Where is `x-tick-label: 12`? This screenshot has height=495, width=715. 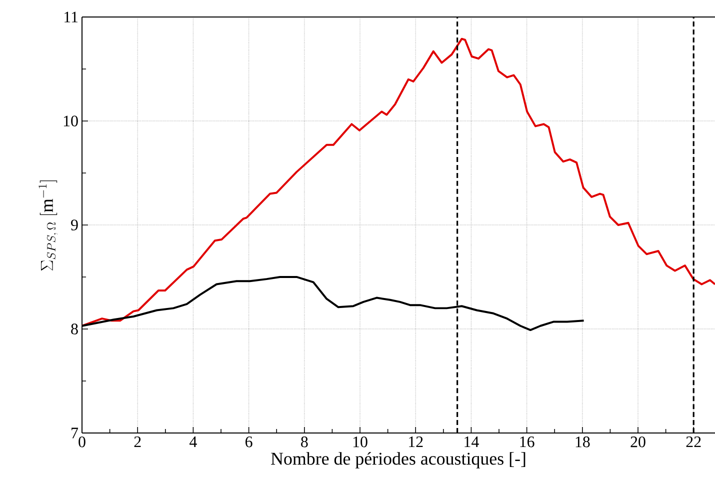 x-tick-label: 12 is located at coordinates (416, 442).